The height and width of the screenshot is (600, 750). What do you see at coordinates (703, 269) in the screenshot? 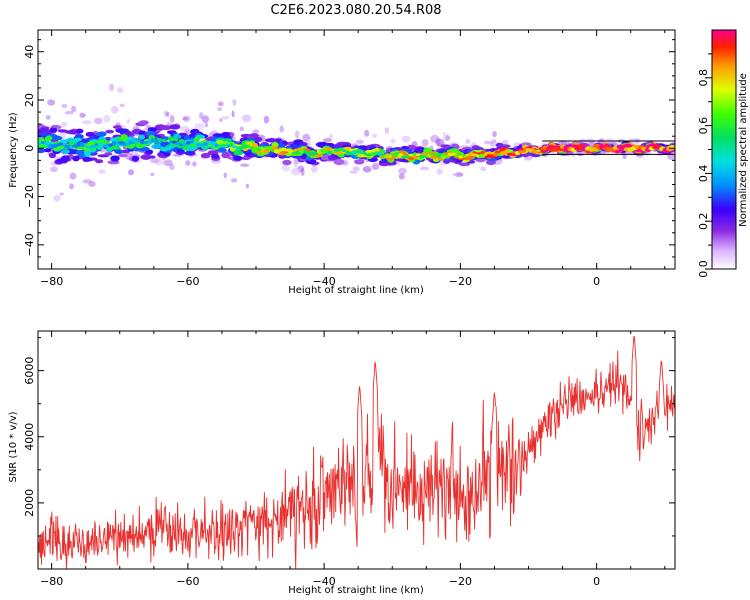
I see `colorbar-tick-label: 0.0` at bounding box center [703, 269].